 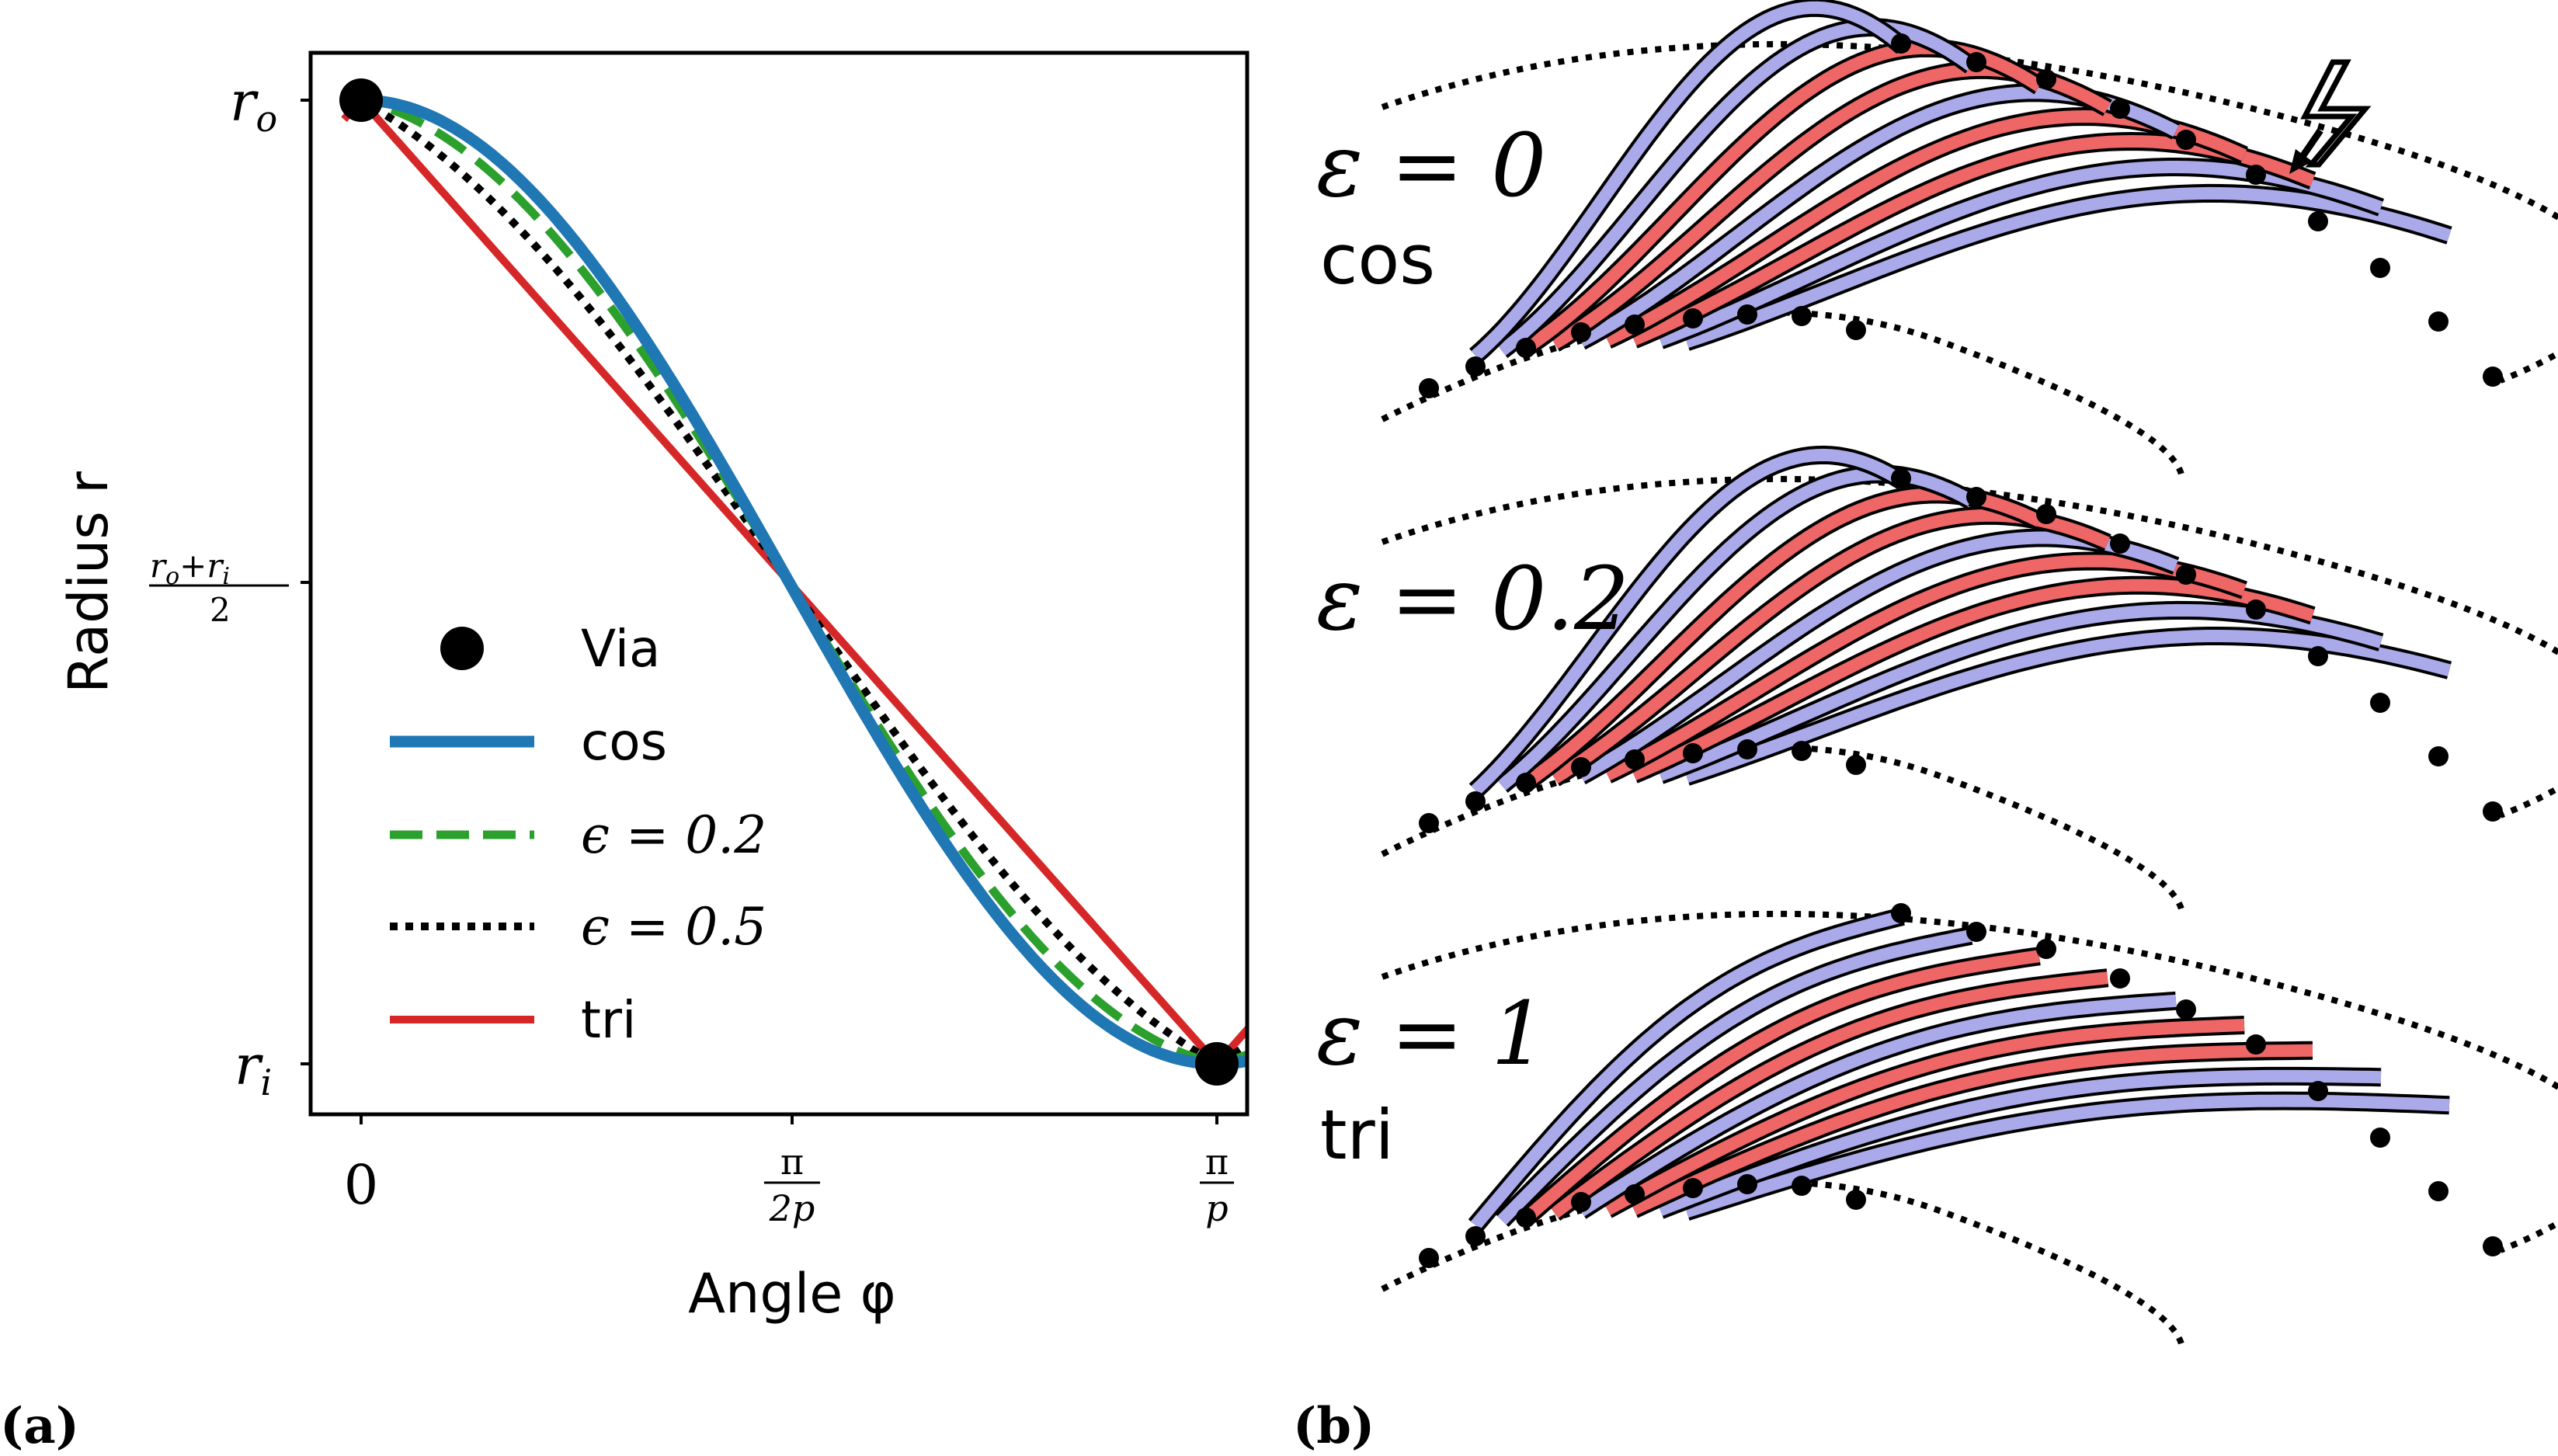 I want to click on y-ticklabel-mid: ro+ri 2, so click(x=219, y=588).